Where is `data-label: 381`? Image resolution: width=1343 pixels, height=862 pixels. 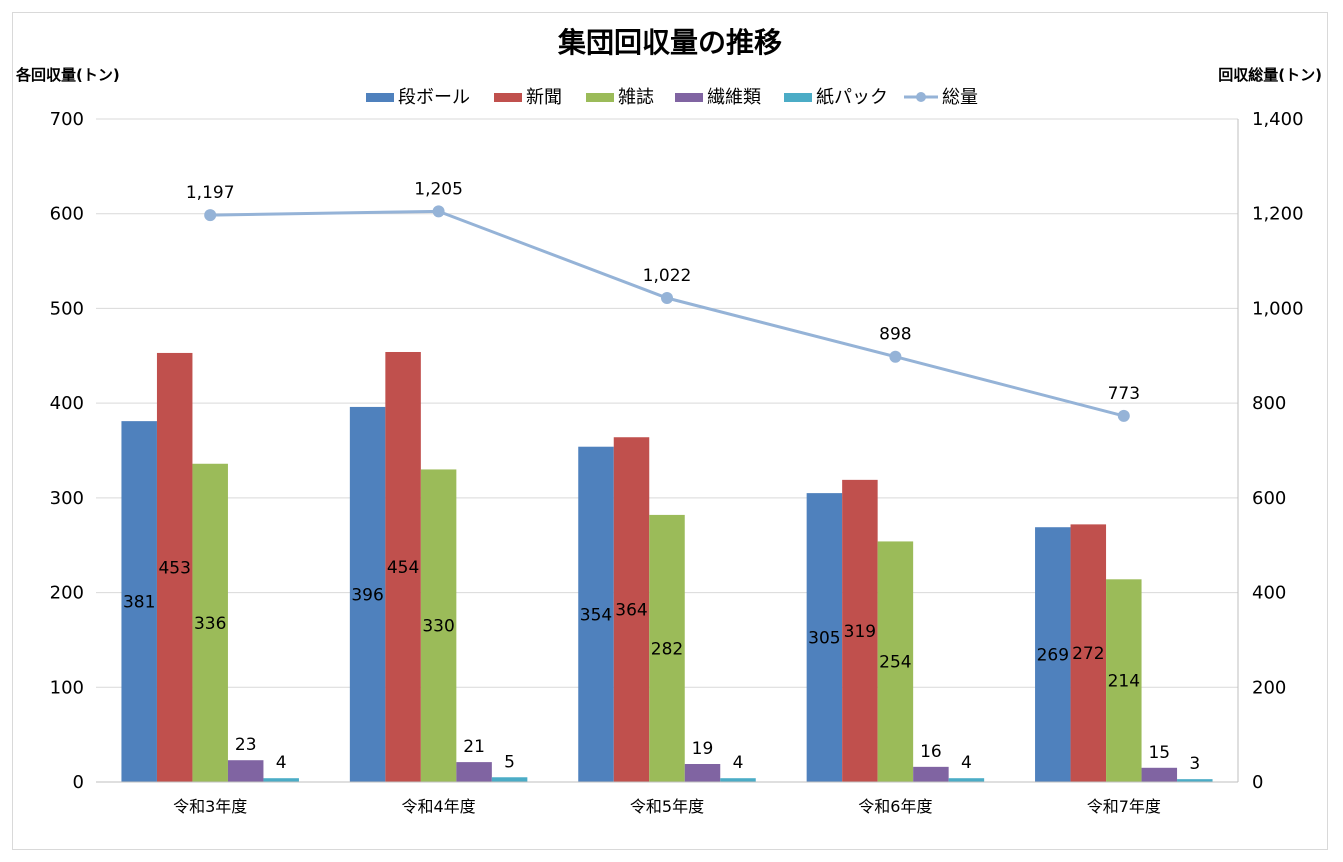
data-label: 381 is located at coordinates (139, 603).